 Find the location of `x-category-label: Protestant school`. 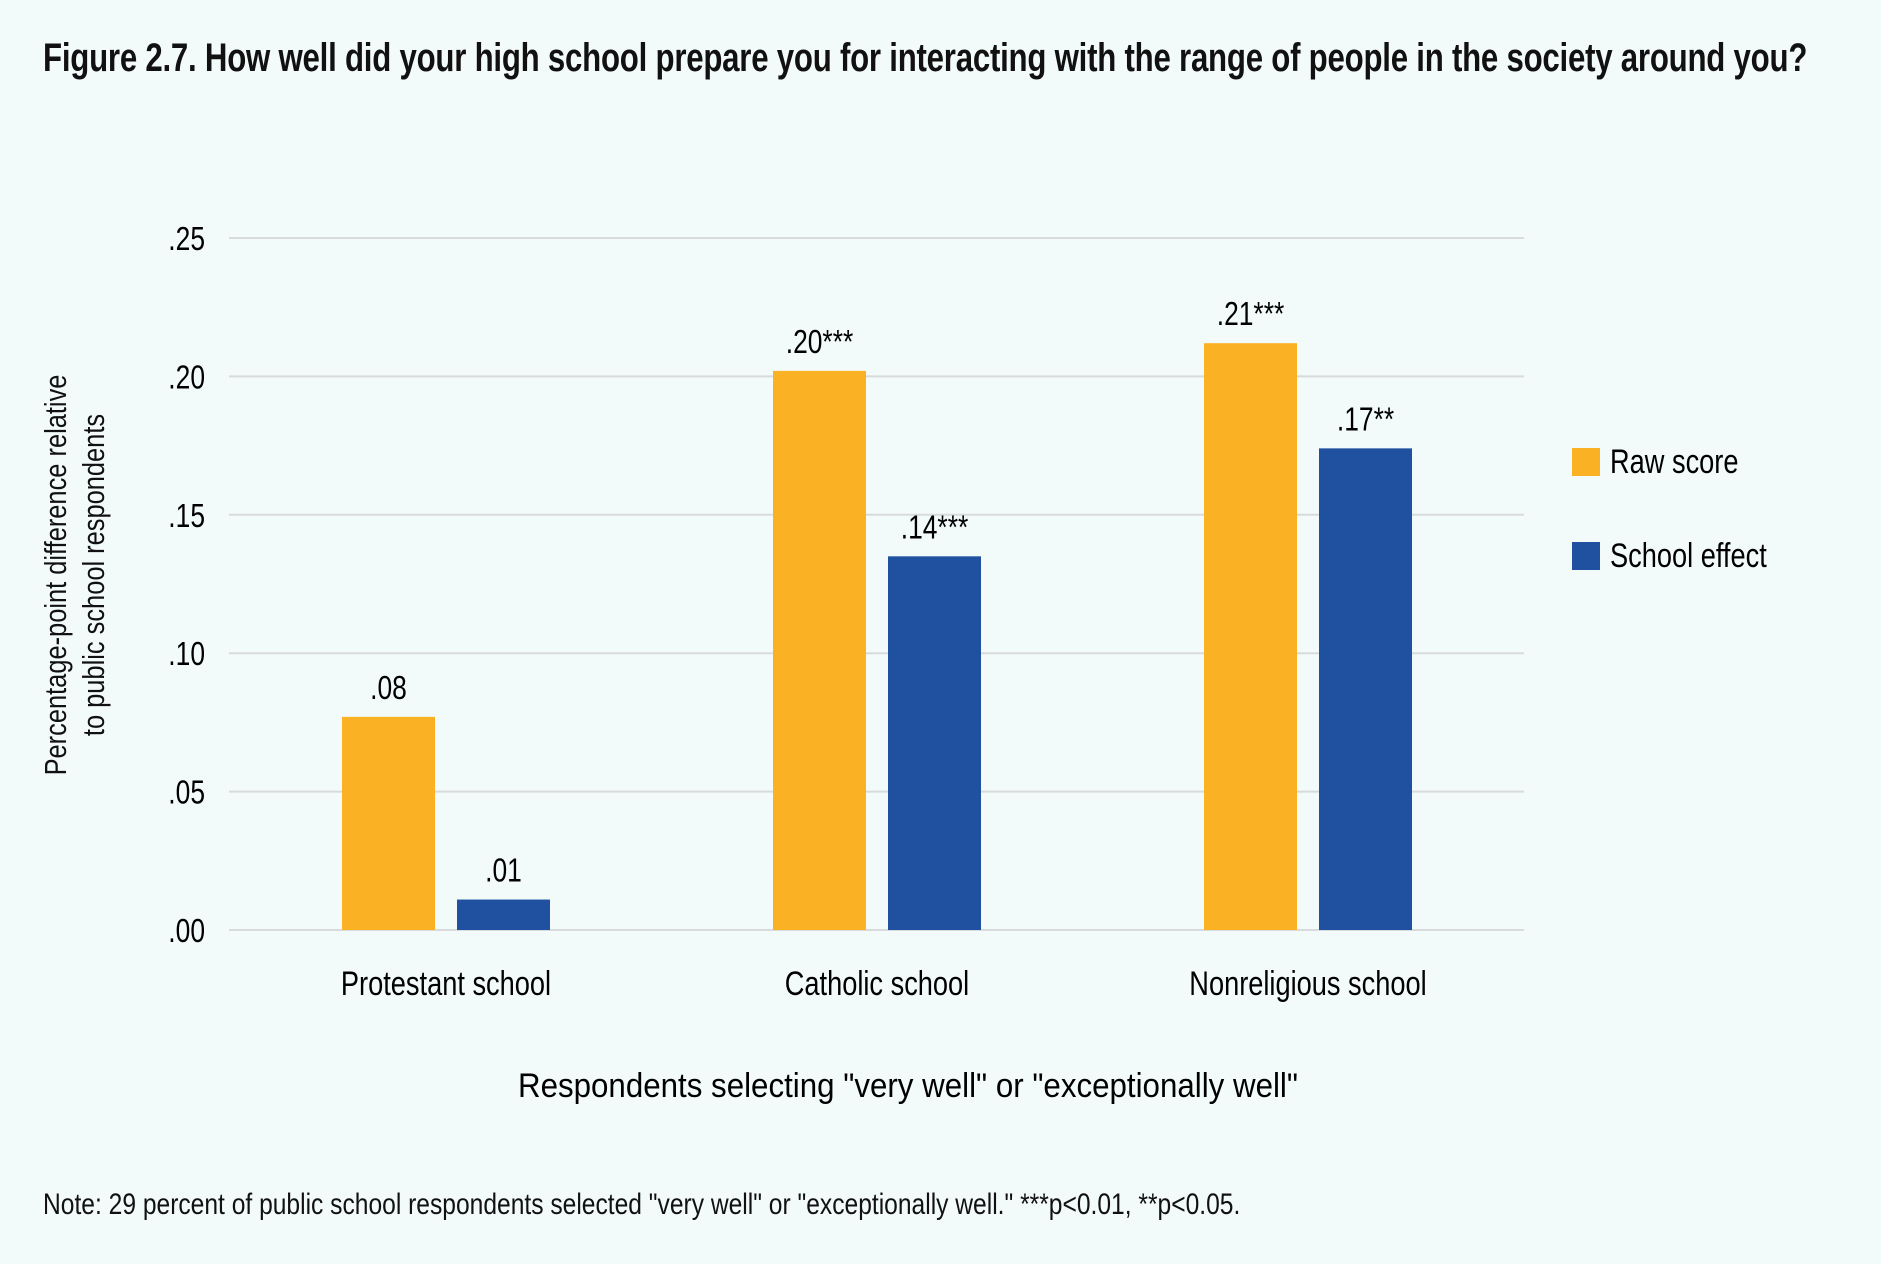

x-category-label: Protestant school is located at coordinates (446, 984).